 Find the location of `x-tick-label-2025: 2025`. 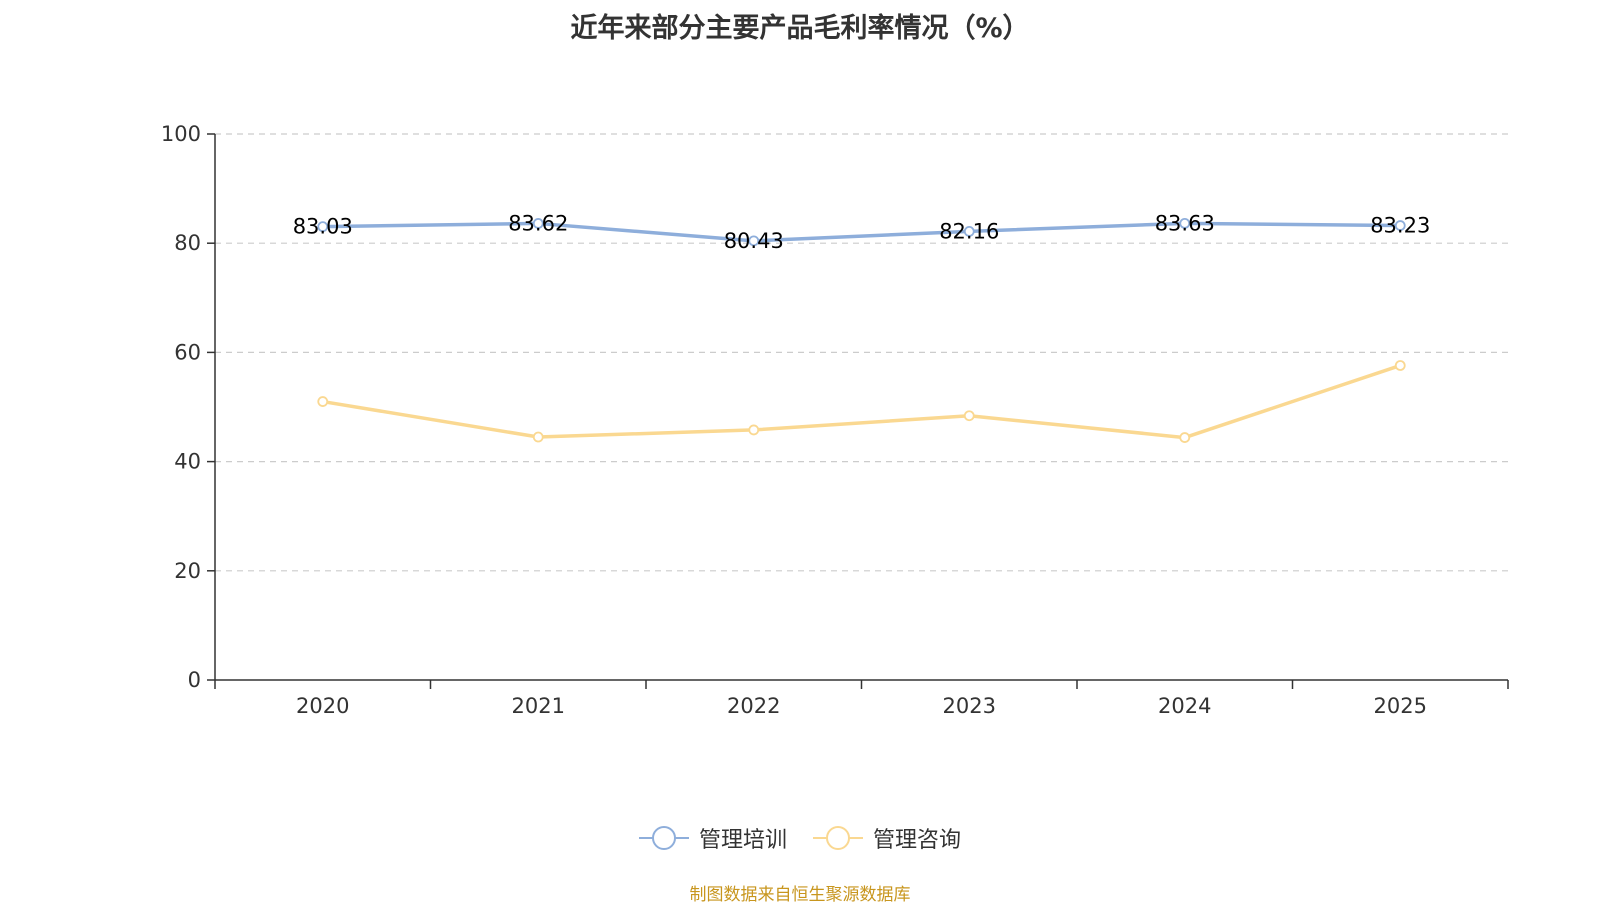

x-tick-label-2025: 2025 is located at coordinates (1400, 706).